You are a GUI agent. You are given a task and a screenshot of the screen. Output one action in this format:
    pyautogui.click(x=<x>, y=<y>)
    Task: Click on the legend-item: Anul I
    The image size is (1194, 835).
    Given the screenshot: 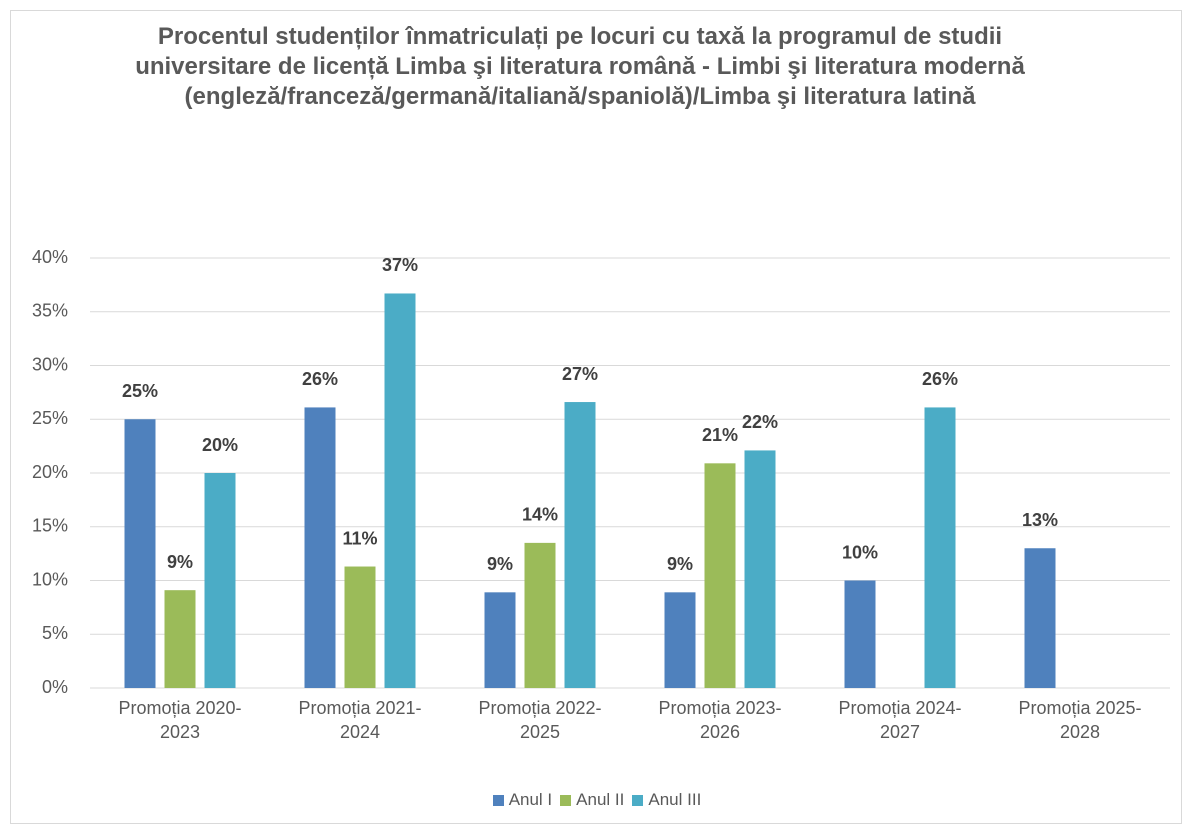 What is the action you would take?
    pyautogui.click(x=522, y=800)
    